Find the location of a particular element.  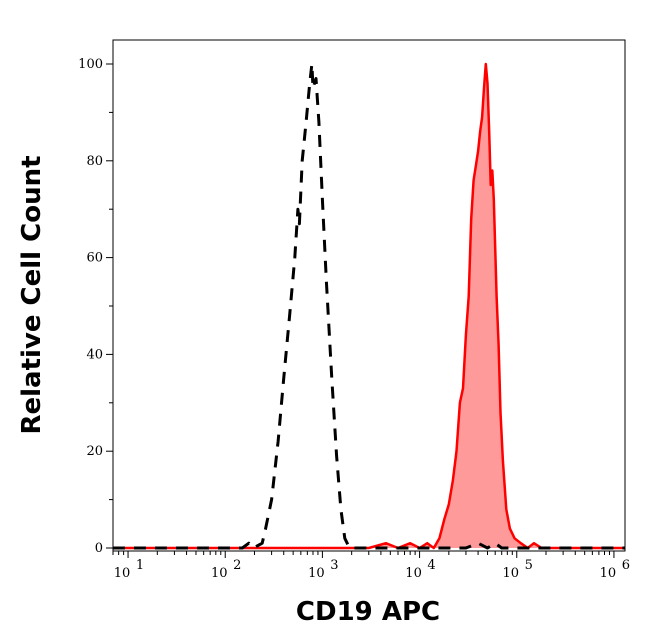

x-axis-title: CD19 APC is located at coordinates (368, 612).